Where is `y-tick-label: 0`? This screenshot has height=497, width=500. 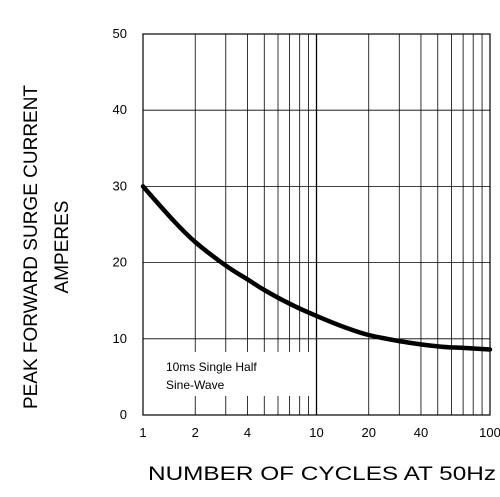
y-tick-label: 0 is located at coordinates (123, 414).